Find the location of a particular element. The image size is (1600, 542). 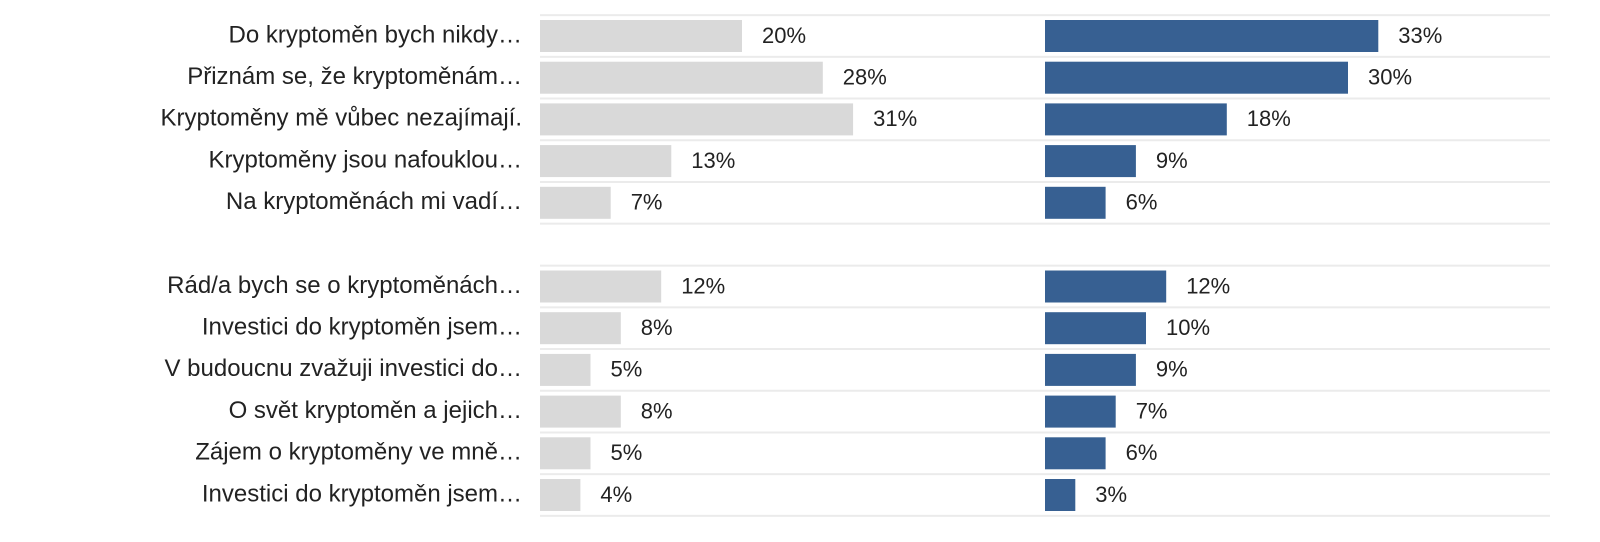

value-label: 3% is located at coordinates (1111, 494).